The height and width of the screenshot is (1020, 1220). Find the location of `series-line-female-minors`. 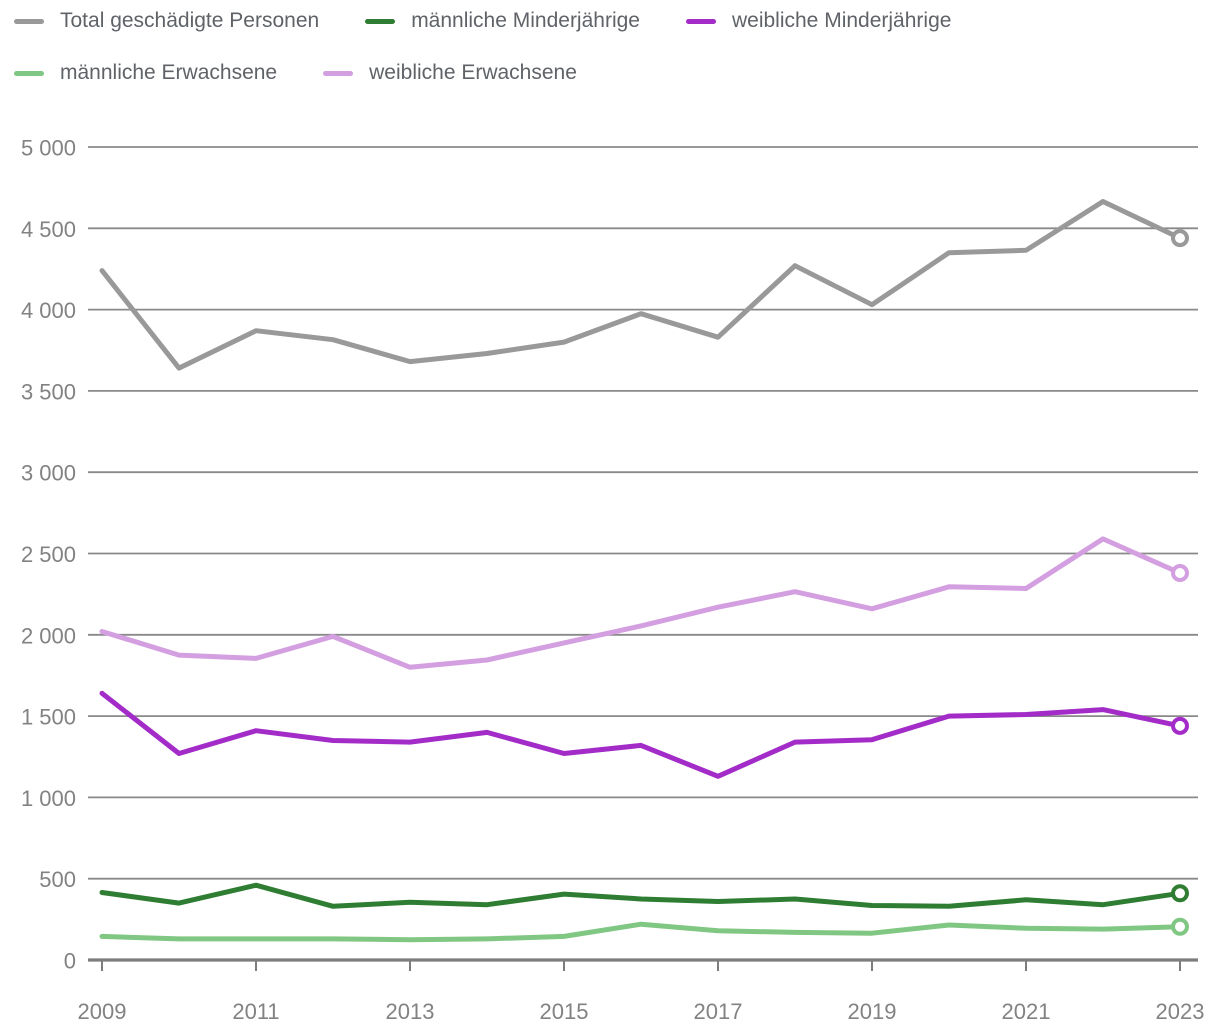

series-line-female-minors is located at coordinates (641, 734).